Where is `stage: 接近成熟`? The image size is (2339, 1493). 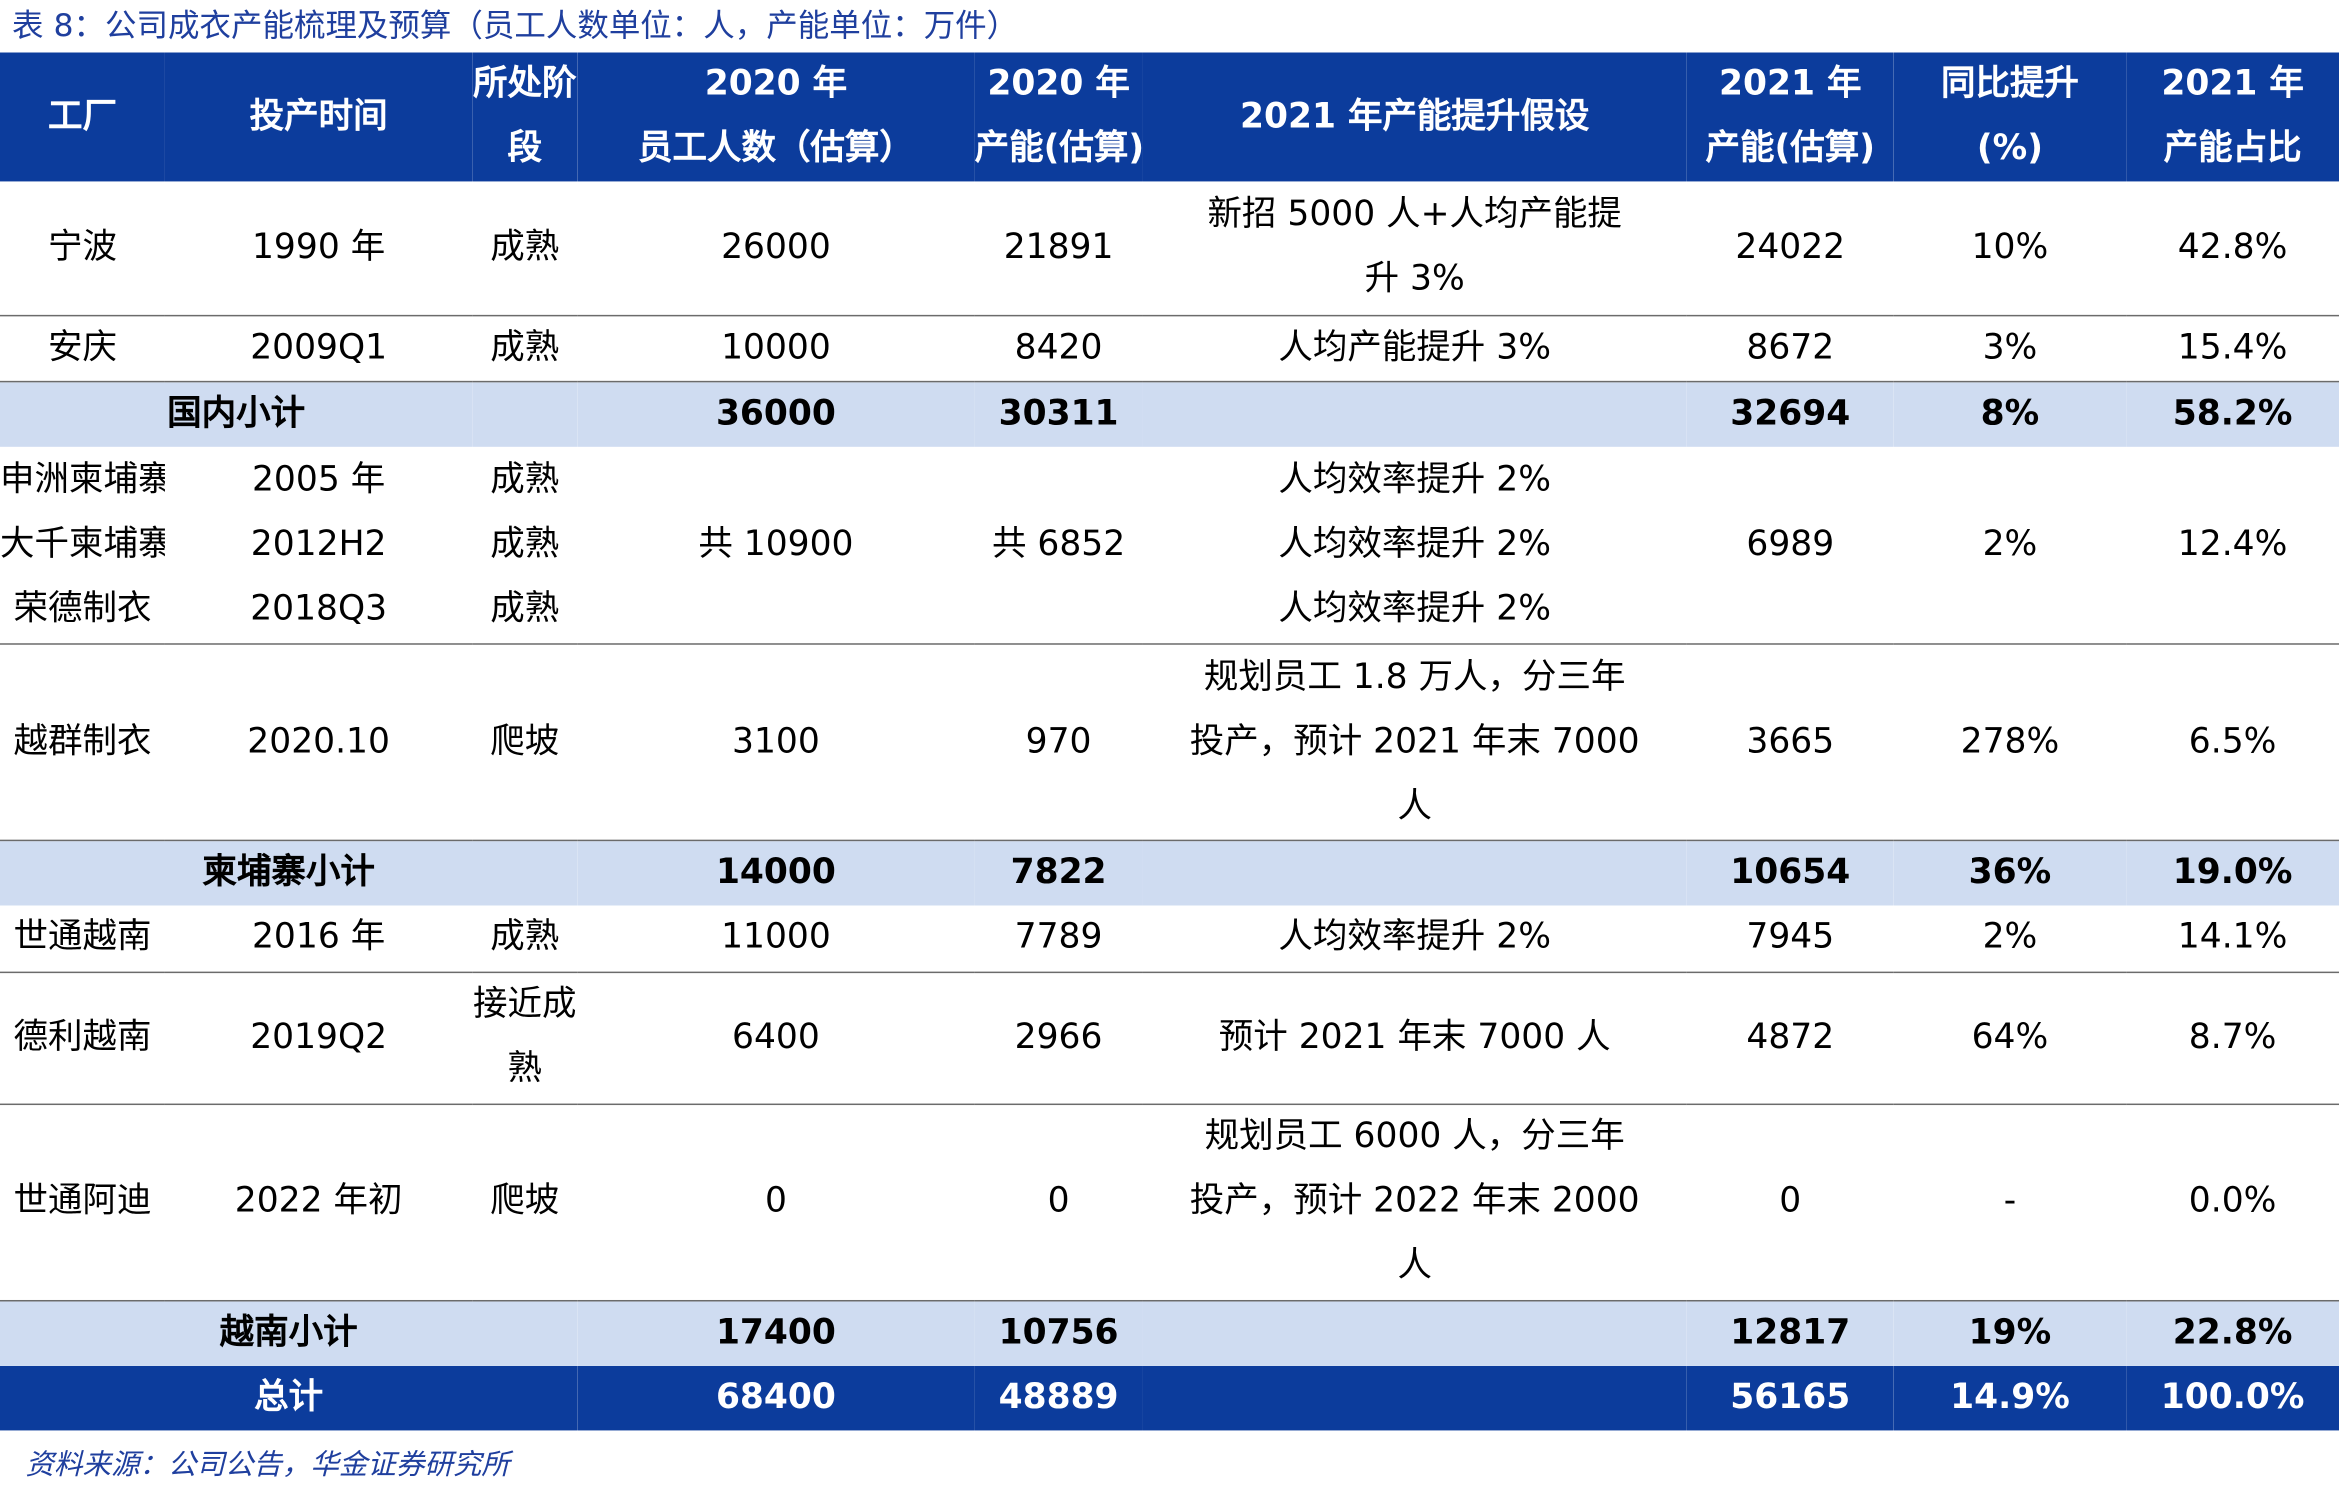
stage: 接近成熟 is located at coordinates (525, 1038).